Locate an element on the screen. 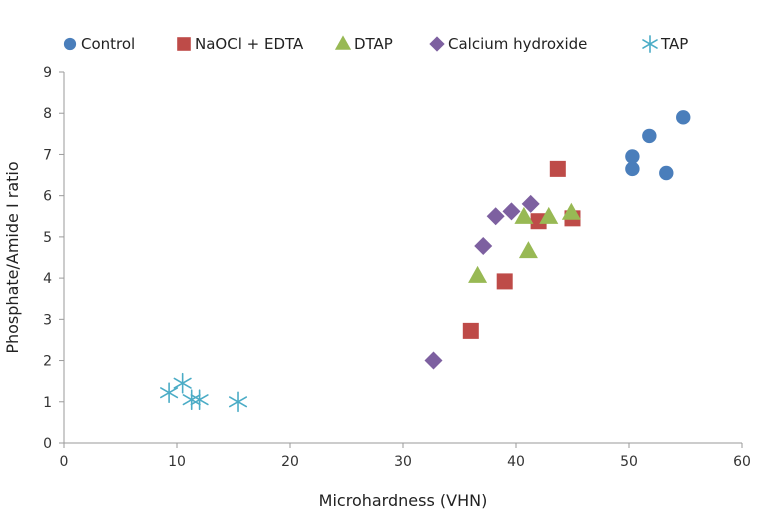  x-tick-label: 30 is located at coordinates (403, 462).